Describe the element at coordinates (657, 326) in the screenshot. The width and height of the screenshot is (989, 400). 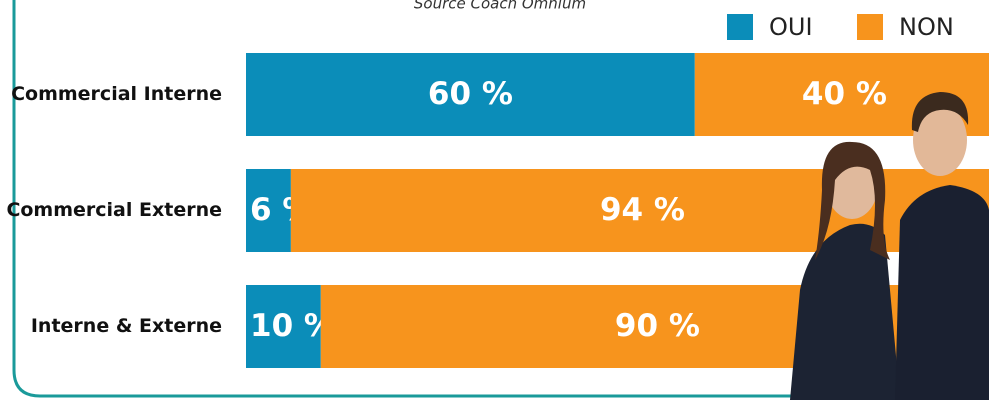
I see `value-label: 90 %` at that location.